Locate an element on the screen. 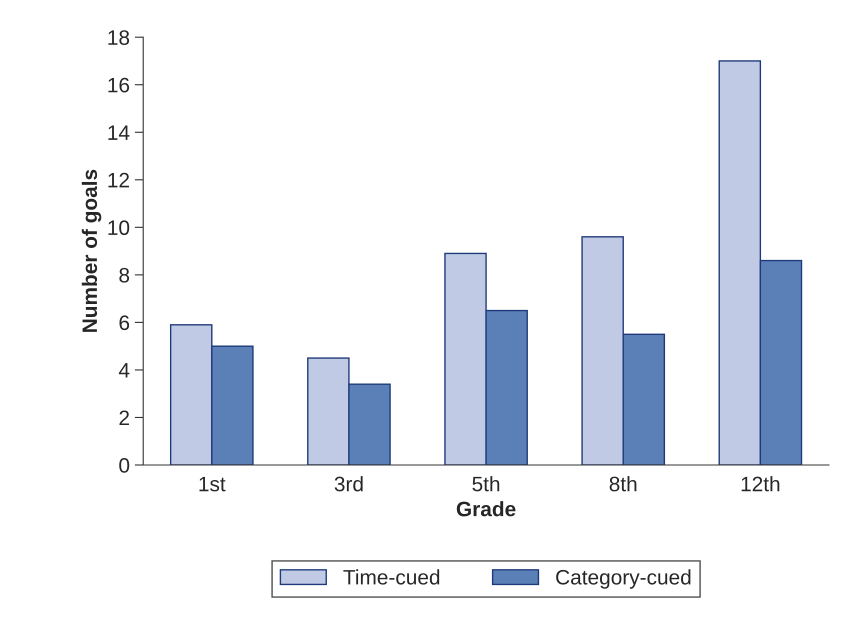 The image size is (868, 620). y-tick-label: 16 is located at coordinates (119, 85).